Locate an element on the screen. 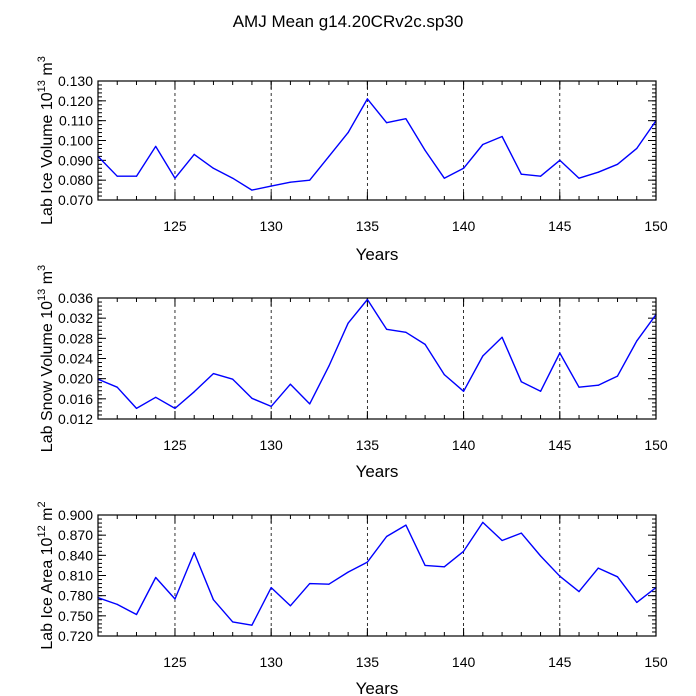 This screenshot has height=696, width=696. y-label-text: Lab Snow Volume 10 is located at coordinates (47, 376).